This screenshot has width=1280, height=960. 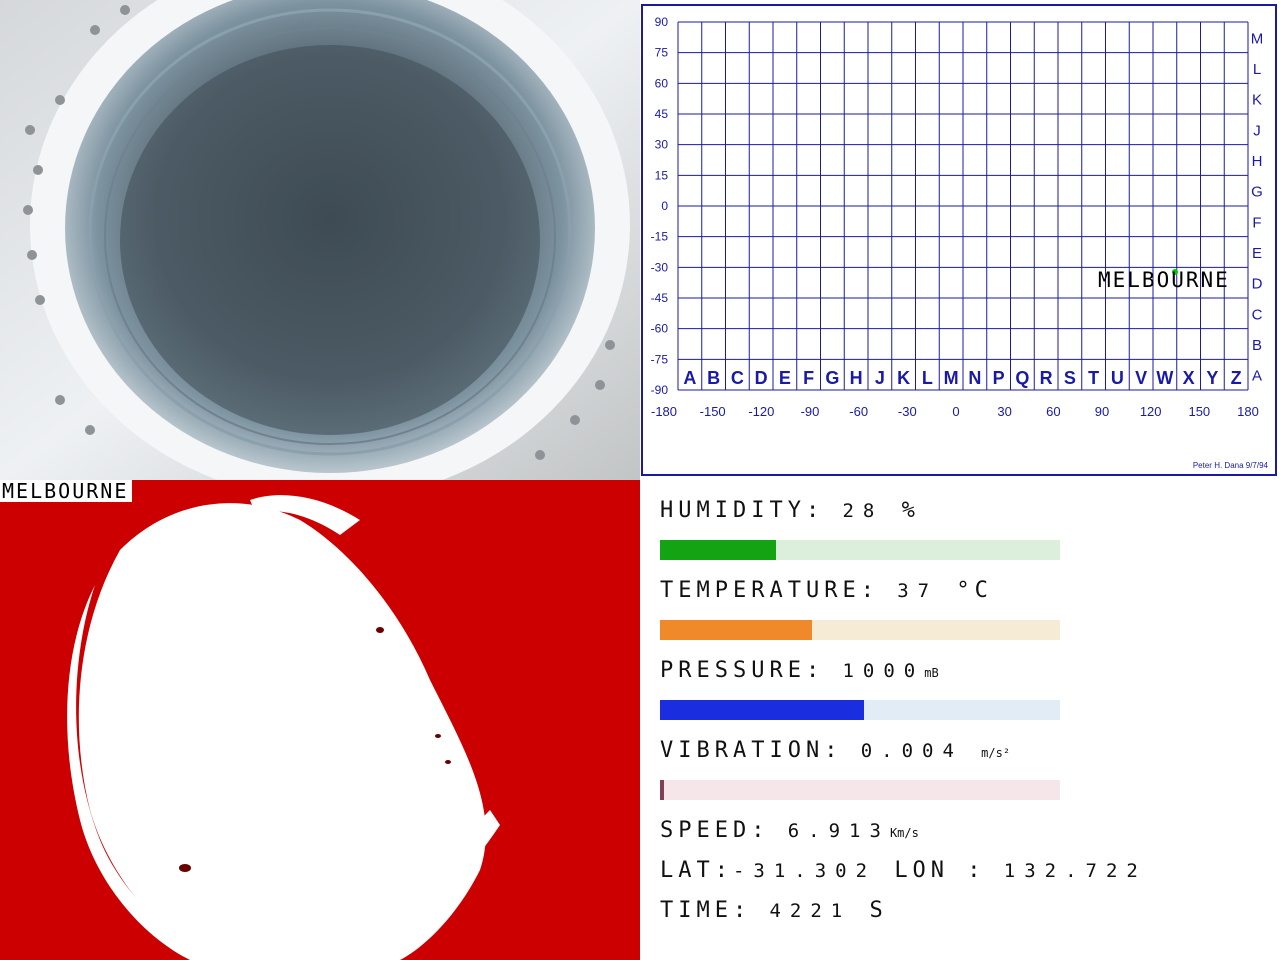 What do you see at coordinates (1053, 411) in the screenshot?
I see `x-tick-label: 60` at bounding box center [1053, 411].